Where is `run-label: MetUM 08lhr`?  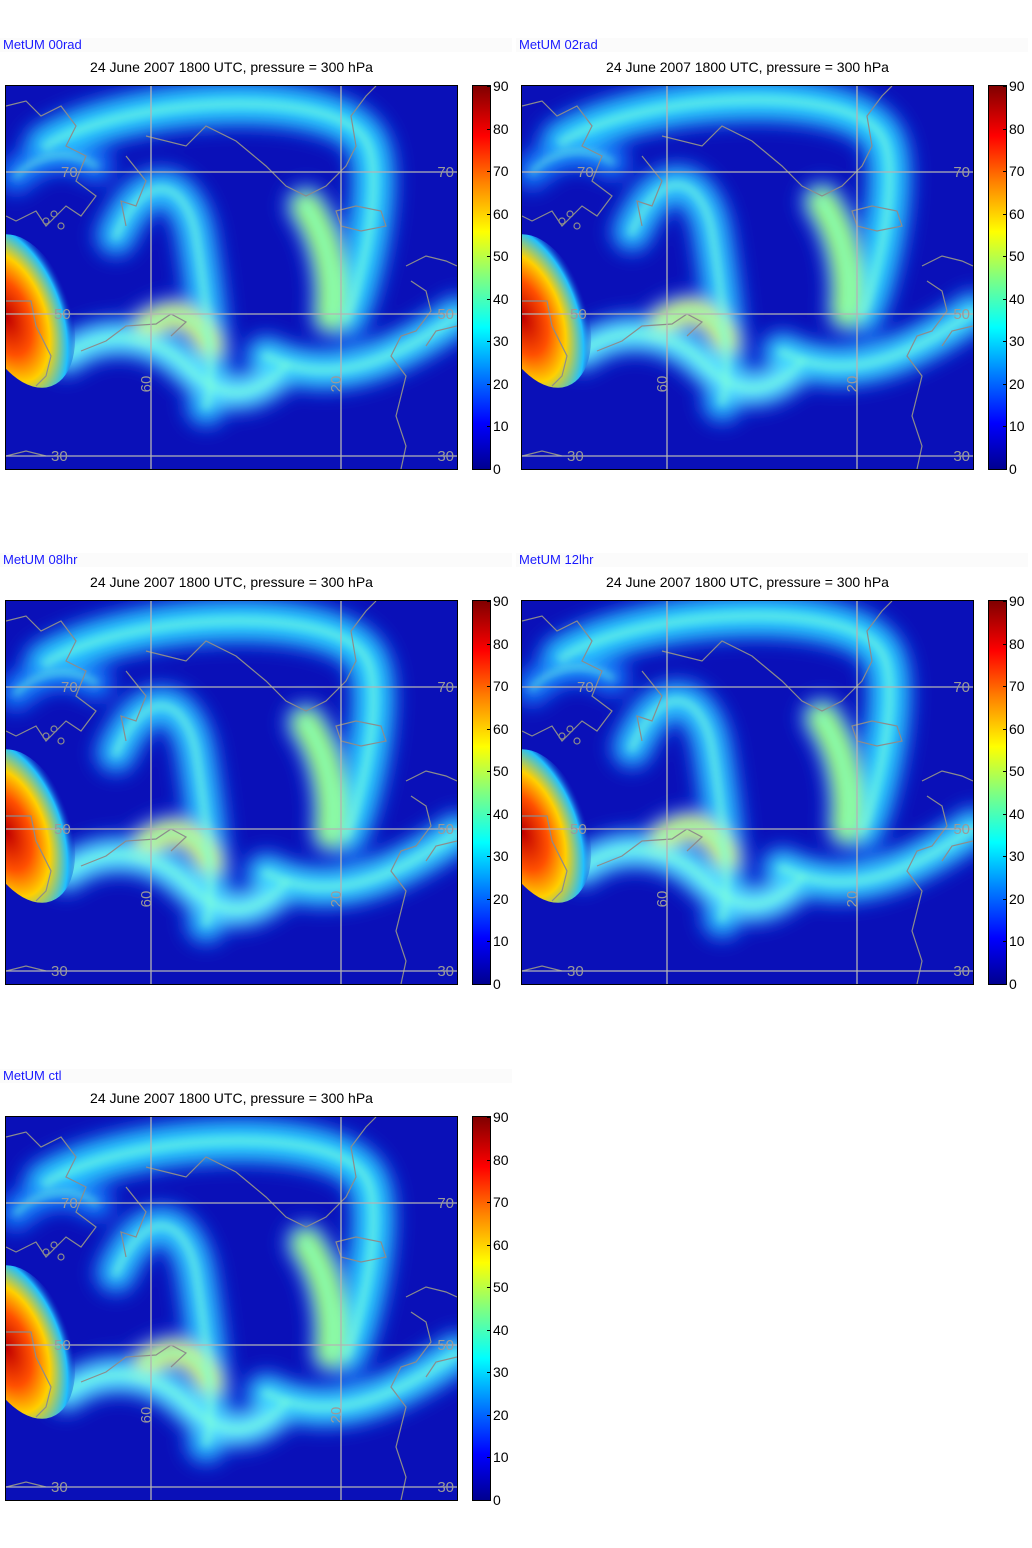 run-label: MetUM 08lhr is located at coordinates (40, 559).